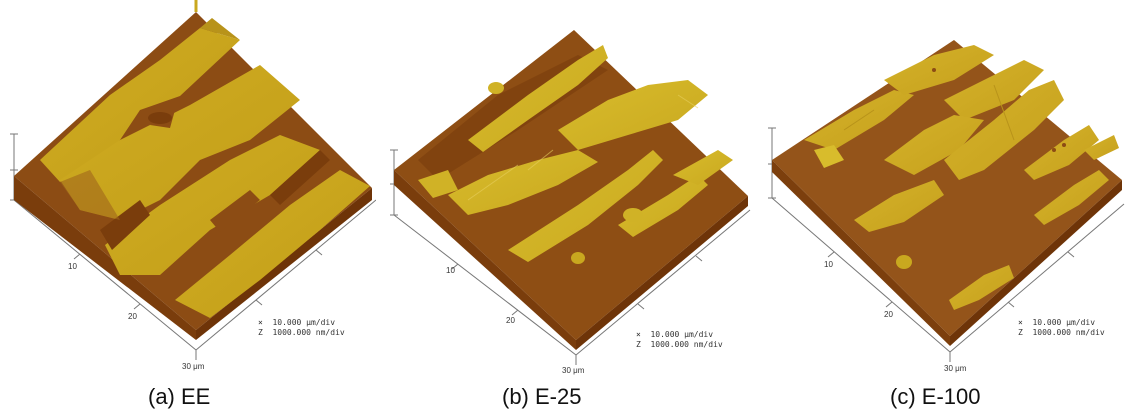 Image resolution: width=1130 pixels, height=414 pixels. What do you see at coordinates (179, 396) in the screenshot?
I see `panel-caption: (a) EE` at bounding box center [179, 396].